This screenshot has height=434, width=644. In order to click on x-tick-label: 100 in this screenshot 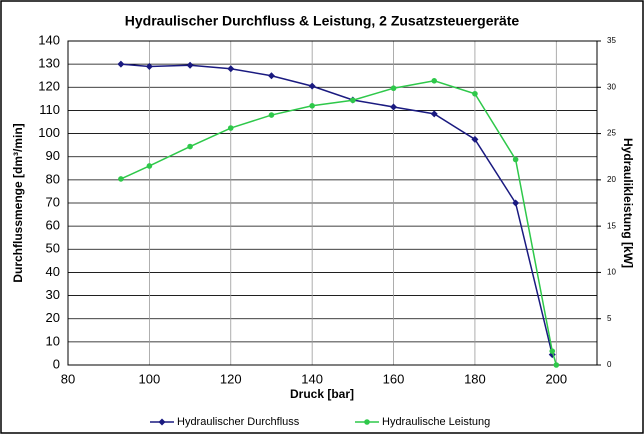, I will do `click(150, 378)`.